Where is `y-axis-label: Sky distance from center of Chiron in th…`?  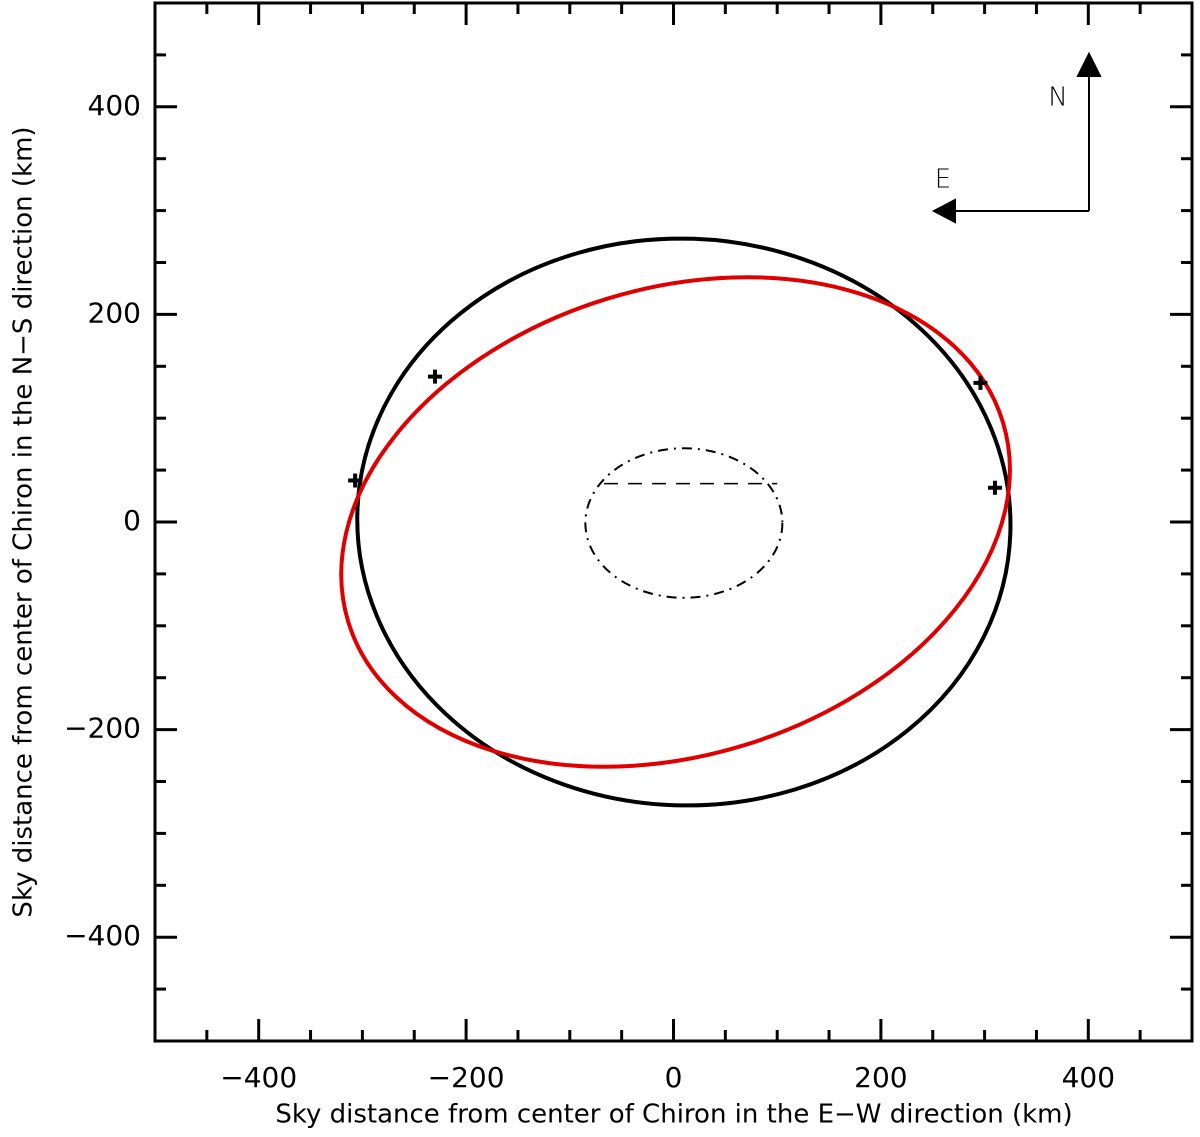
y-axis-label: Sky distance from center of Chiron in th… is located at coordinates (24, 521).